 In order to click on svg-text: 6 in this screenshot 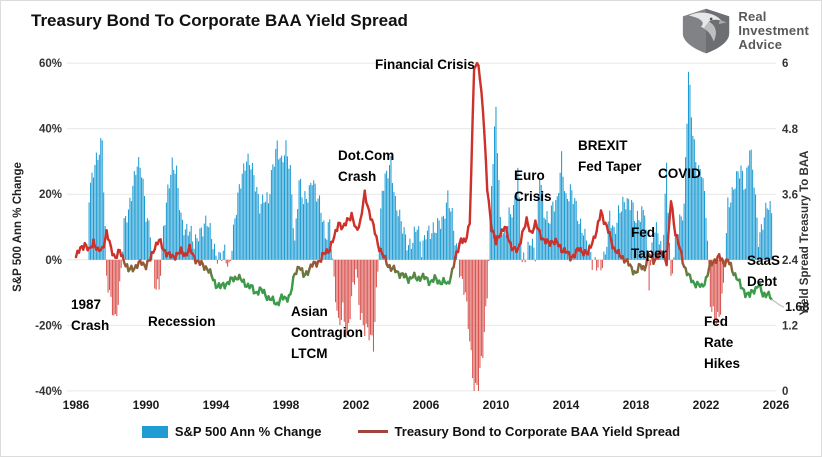, I will do `click(785, 64)`.